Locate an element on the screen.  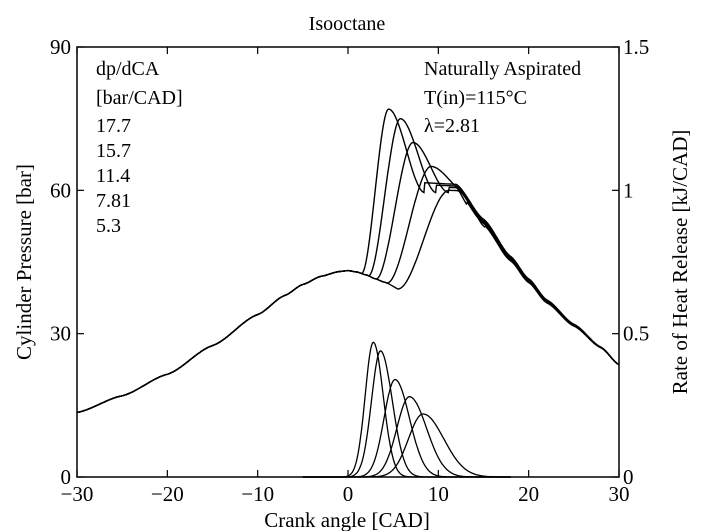
y-tick-label: 60 is located at coordinates (60, 190).